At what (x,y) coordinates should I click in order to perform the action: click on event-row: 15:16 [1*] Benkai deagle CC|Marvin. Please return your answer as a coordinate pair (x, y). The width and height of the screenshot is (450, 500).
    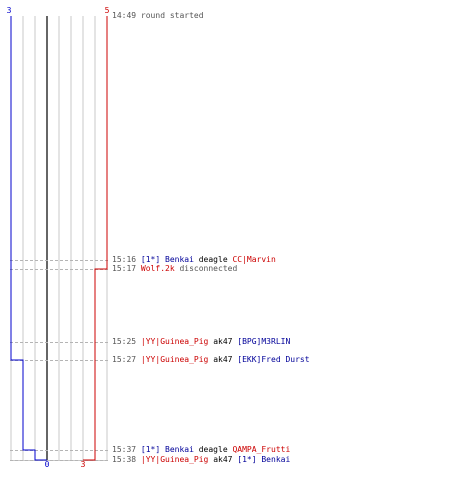
    Looking at the image, I should click on (194, 260).